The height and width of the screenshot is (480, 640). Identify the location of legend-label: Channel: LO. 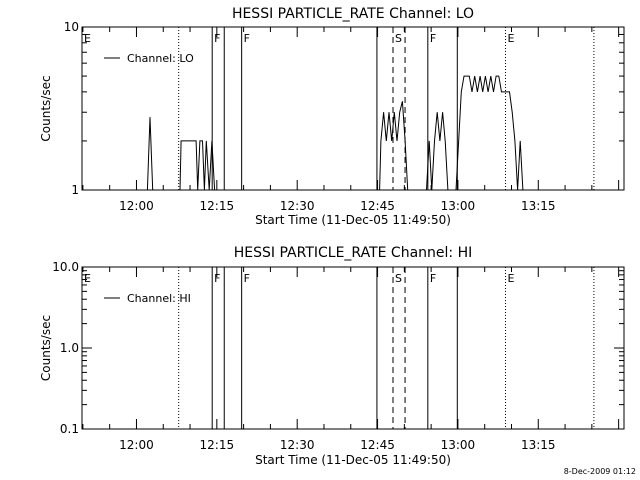
(160, 58).